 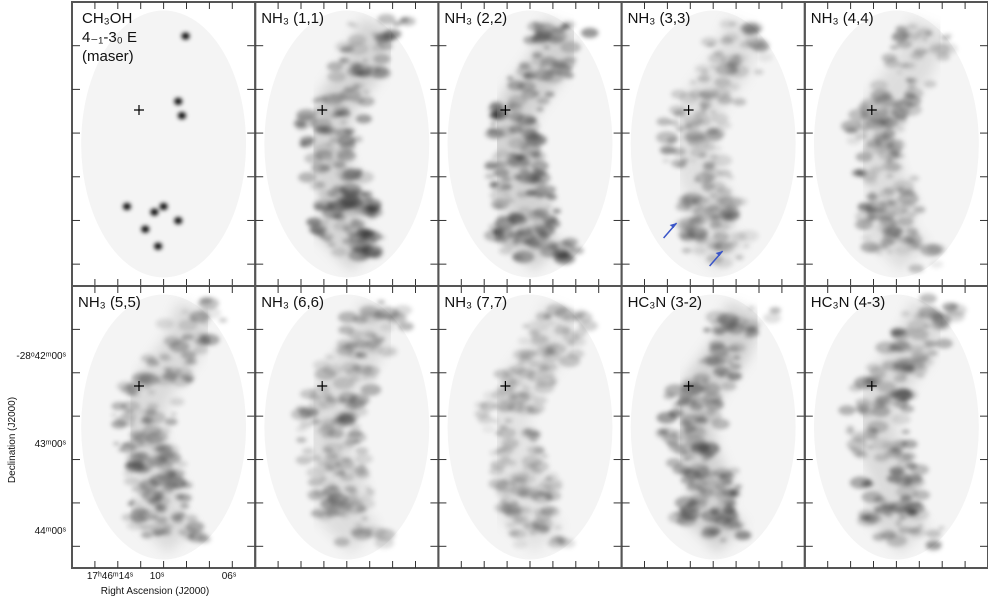 What do you see at coordinates (895, 427) in the screenshot?
I see `map-panel: HC₃N (4-3)` at bounding box center [895, 427].